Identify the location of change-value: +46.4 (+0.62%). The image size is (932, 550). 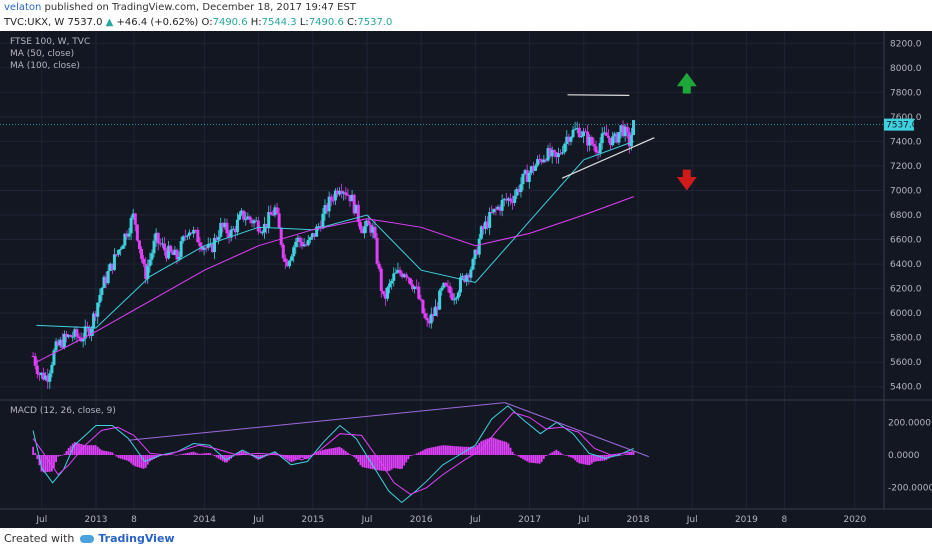
(157, 22).